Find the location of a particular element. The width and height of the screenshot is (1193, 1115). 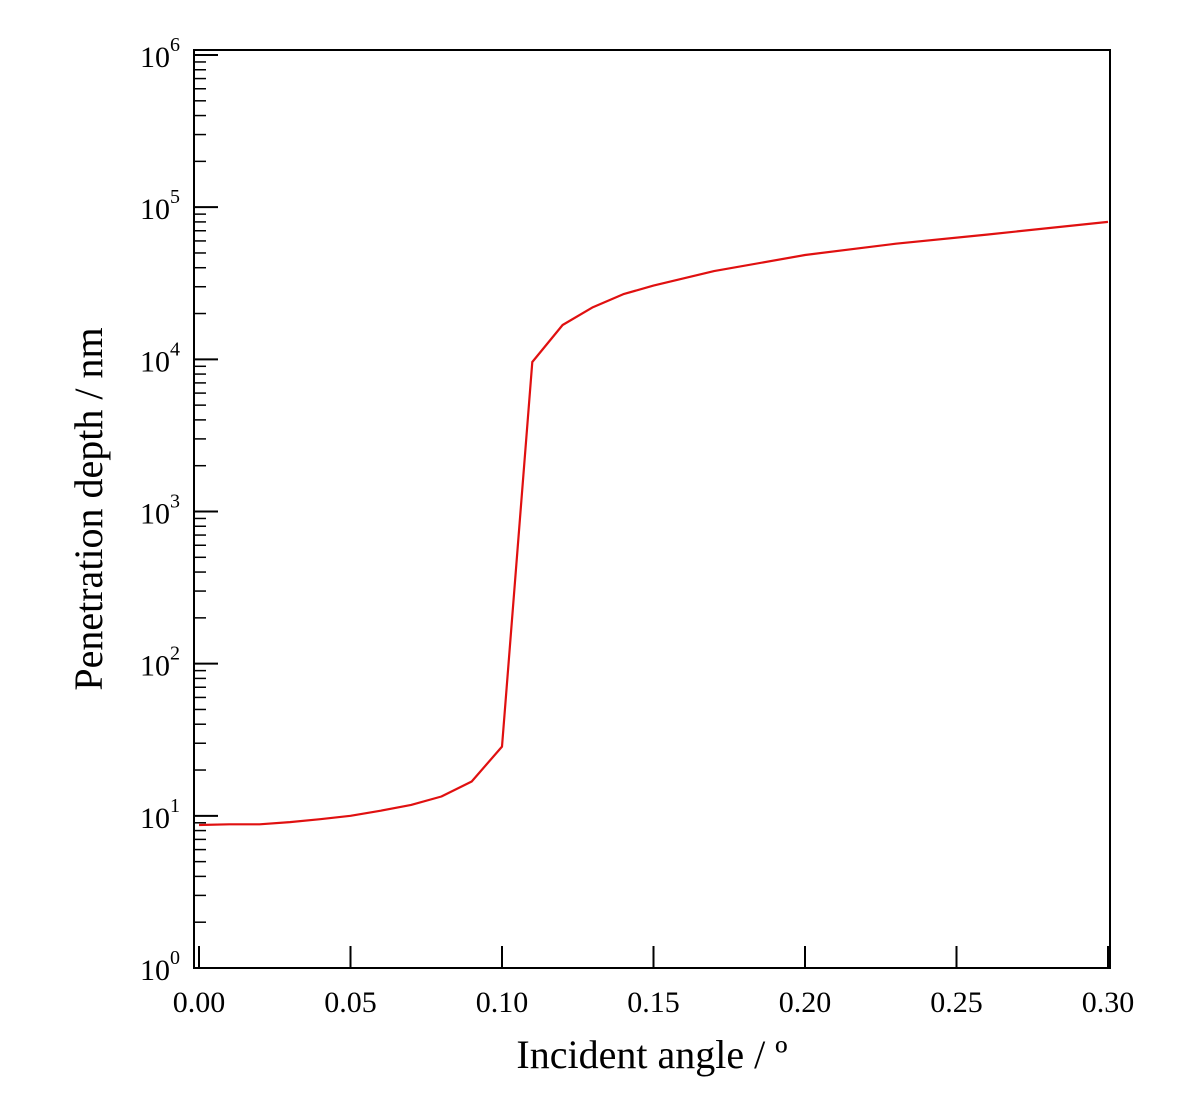

y-tick-label: 10² is located at coordinates (160, 663).